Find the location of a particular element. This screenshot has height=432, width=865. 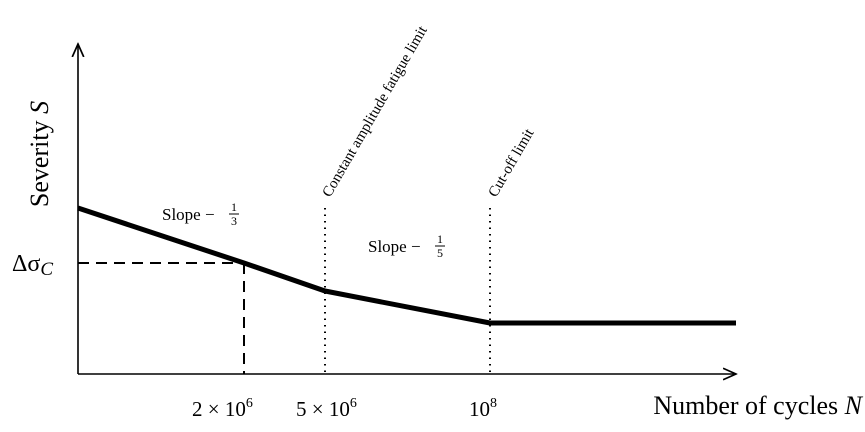

tick-label-1e8: 108 is located at coordinates (483, 408).